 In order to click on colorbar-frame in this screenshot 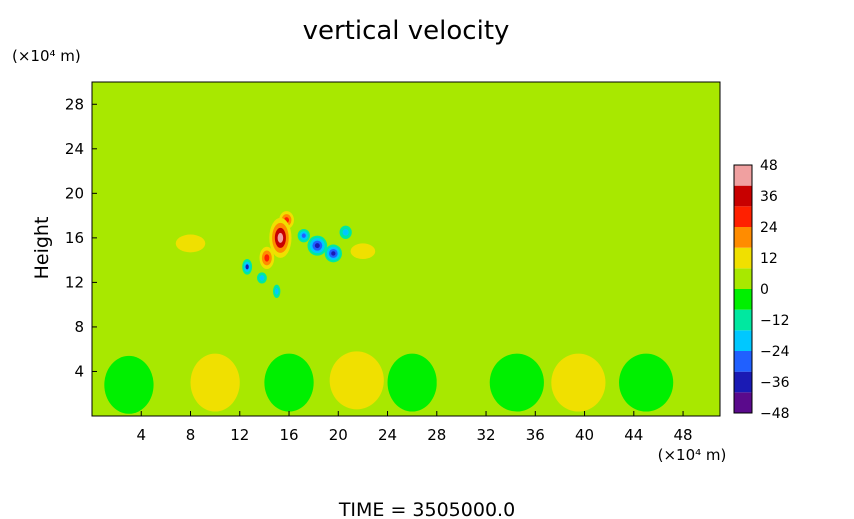, I will do `click(743, 289)`.